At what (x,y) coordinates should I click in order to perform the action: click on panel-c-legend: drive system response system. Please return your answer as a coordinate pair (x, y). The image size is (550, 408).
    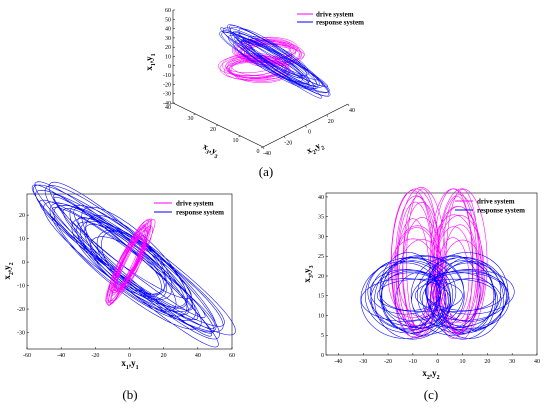
    Looking at the image, I should click on (490, 206).